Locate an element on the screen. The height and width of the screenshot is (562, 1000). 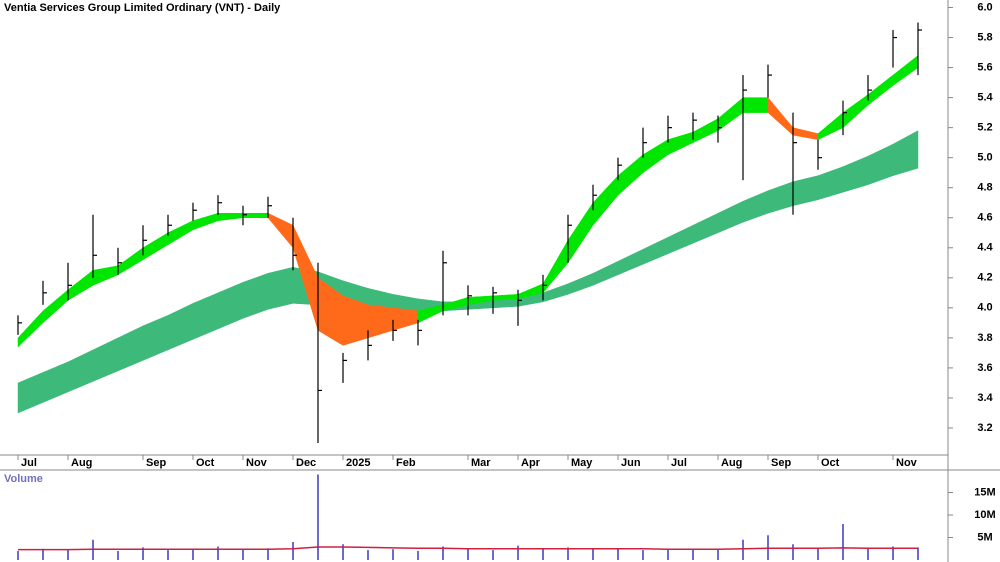
y-tick-label: 3.8 is located at coordinates (984, 338).